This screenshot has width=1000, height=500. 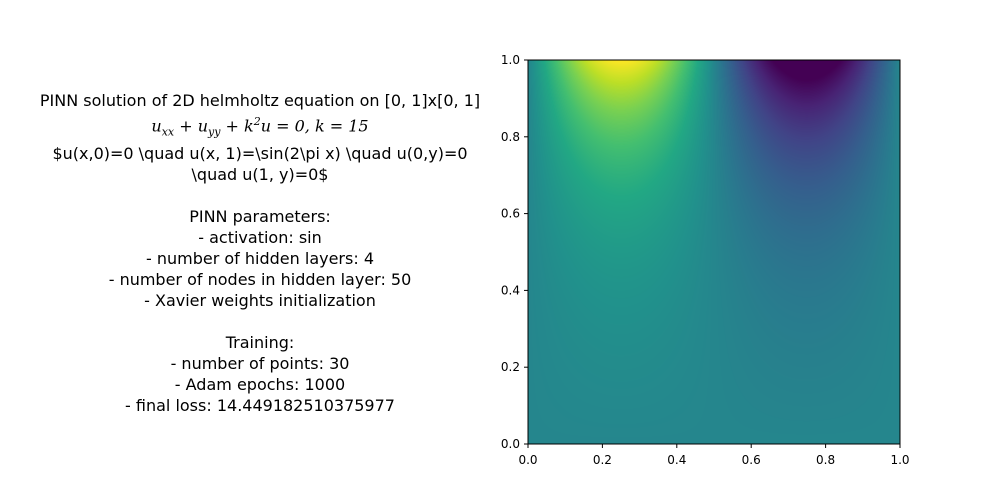 I want to click on y-tick-label: 0.0, so click(x=510, y=444).